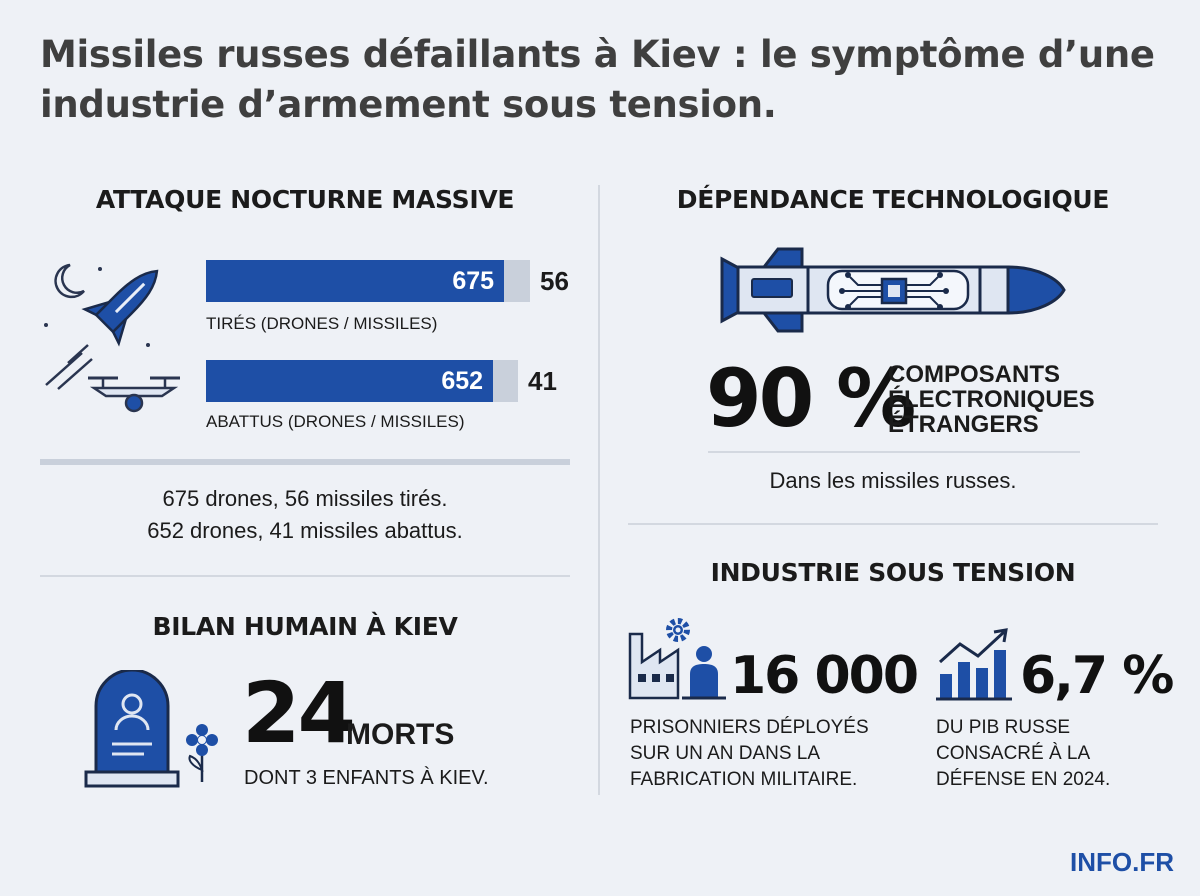  I want to click on column-divider, so click(599, 490).